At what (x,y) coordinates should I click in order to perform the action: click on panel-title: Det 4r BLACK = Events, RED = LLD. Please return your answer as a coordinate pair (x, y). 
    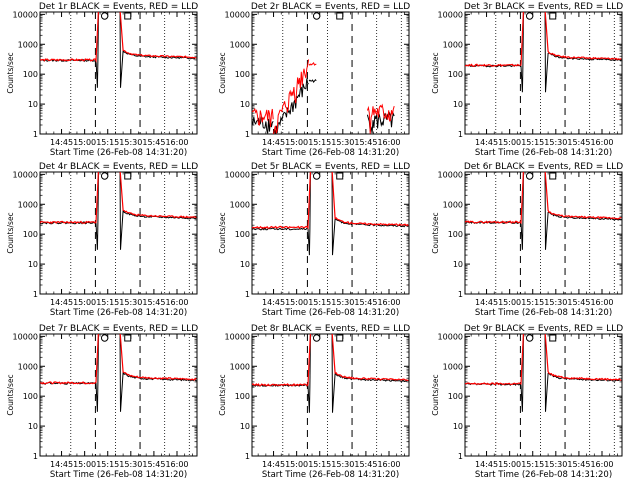
    Looking at the image, I should click on (118, 167).